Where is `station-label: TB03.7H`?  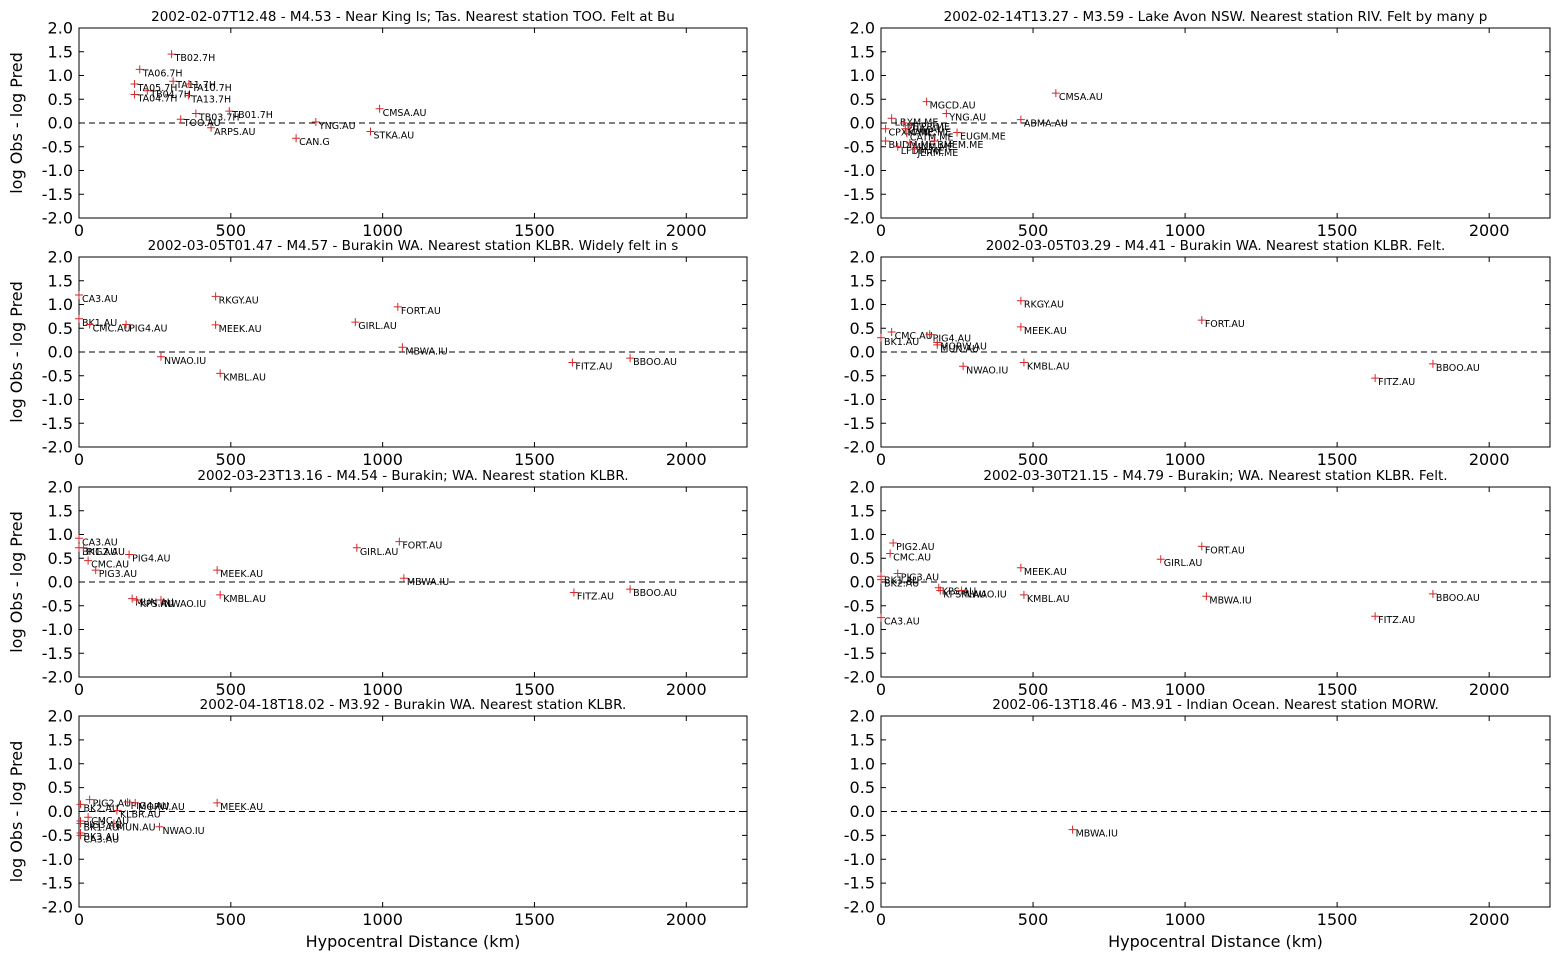
station-label: TB03.7H is located at coordinates (219, 118).